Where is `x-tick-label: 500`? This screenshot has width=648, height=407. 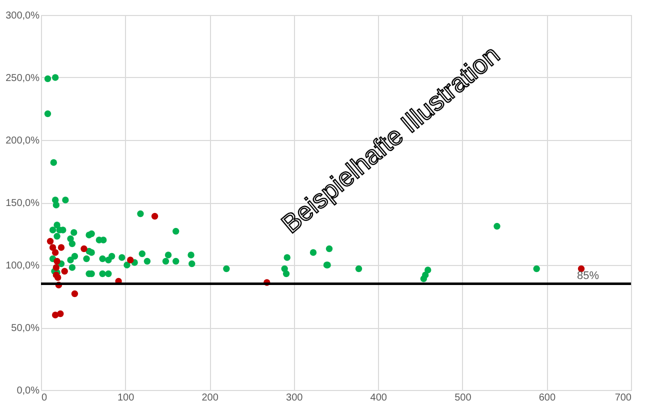
x-tick-label: 500 is located at coordinates (463, 398).